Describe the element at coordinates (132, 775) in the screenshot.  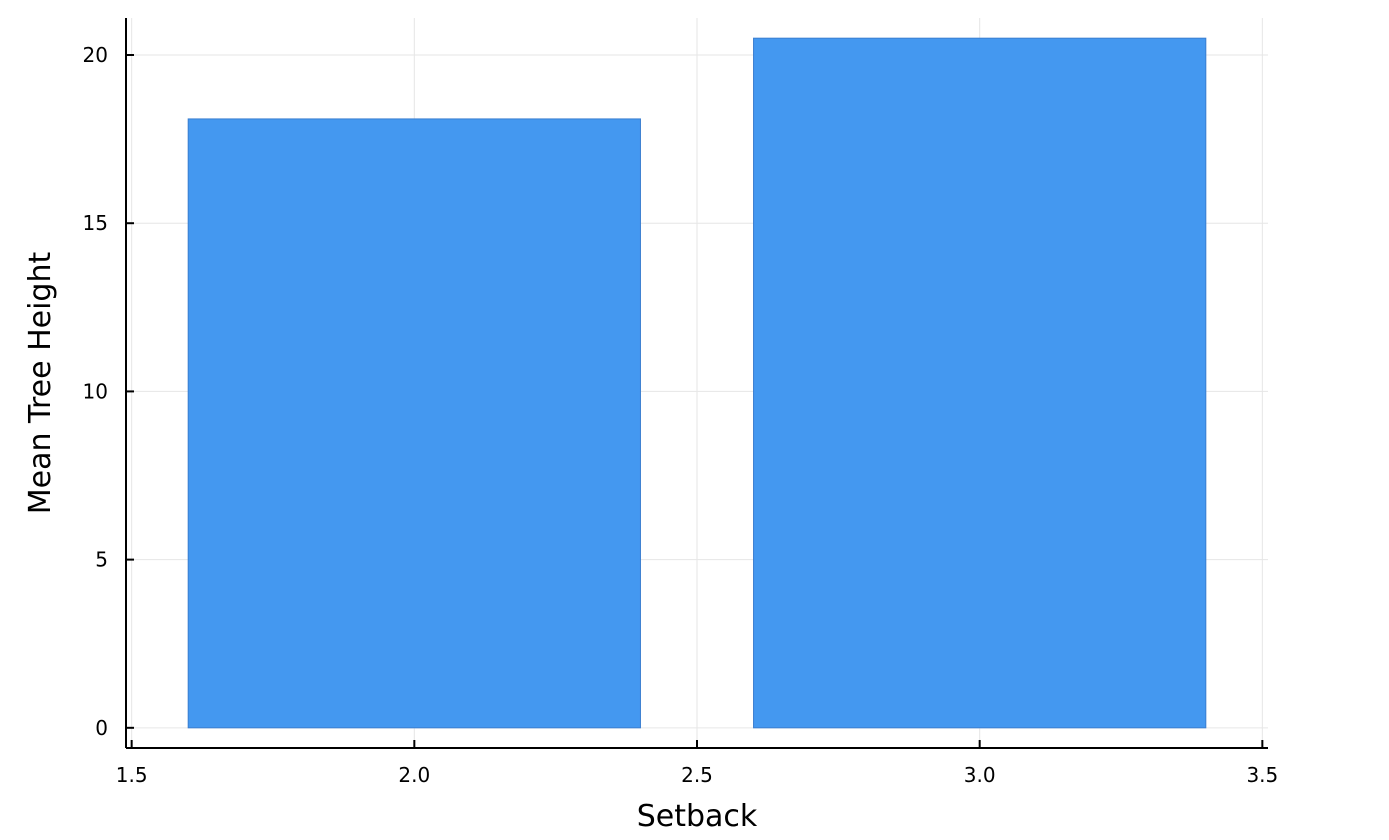
I see `x-tick-label: 1.5` at that location.